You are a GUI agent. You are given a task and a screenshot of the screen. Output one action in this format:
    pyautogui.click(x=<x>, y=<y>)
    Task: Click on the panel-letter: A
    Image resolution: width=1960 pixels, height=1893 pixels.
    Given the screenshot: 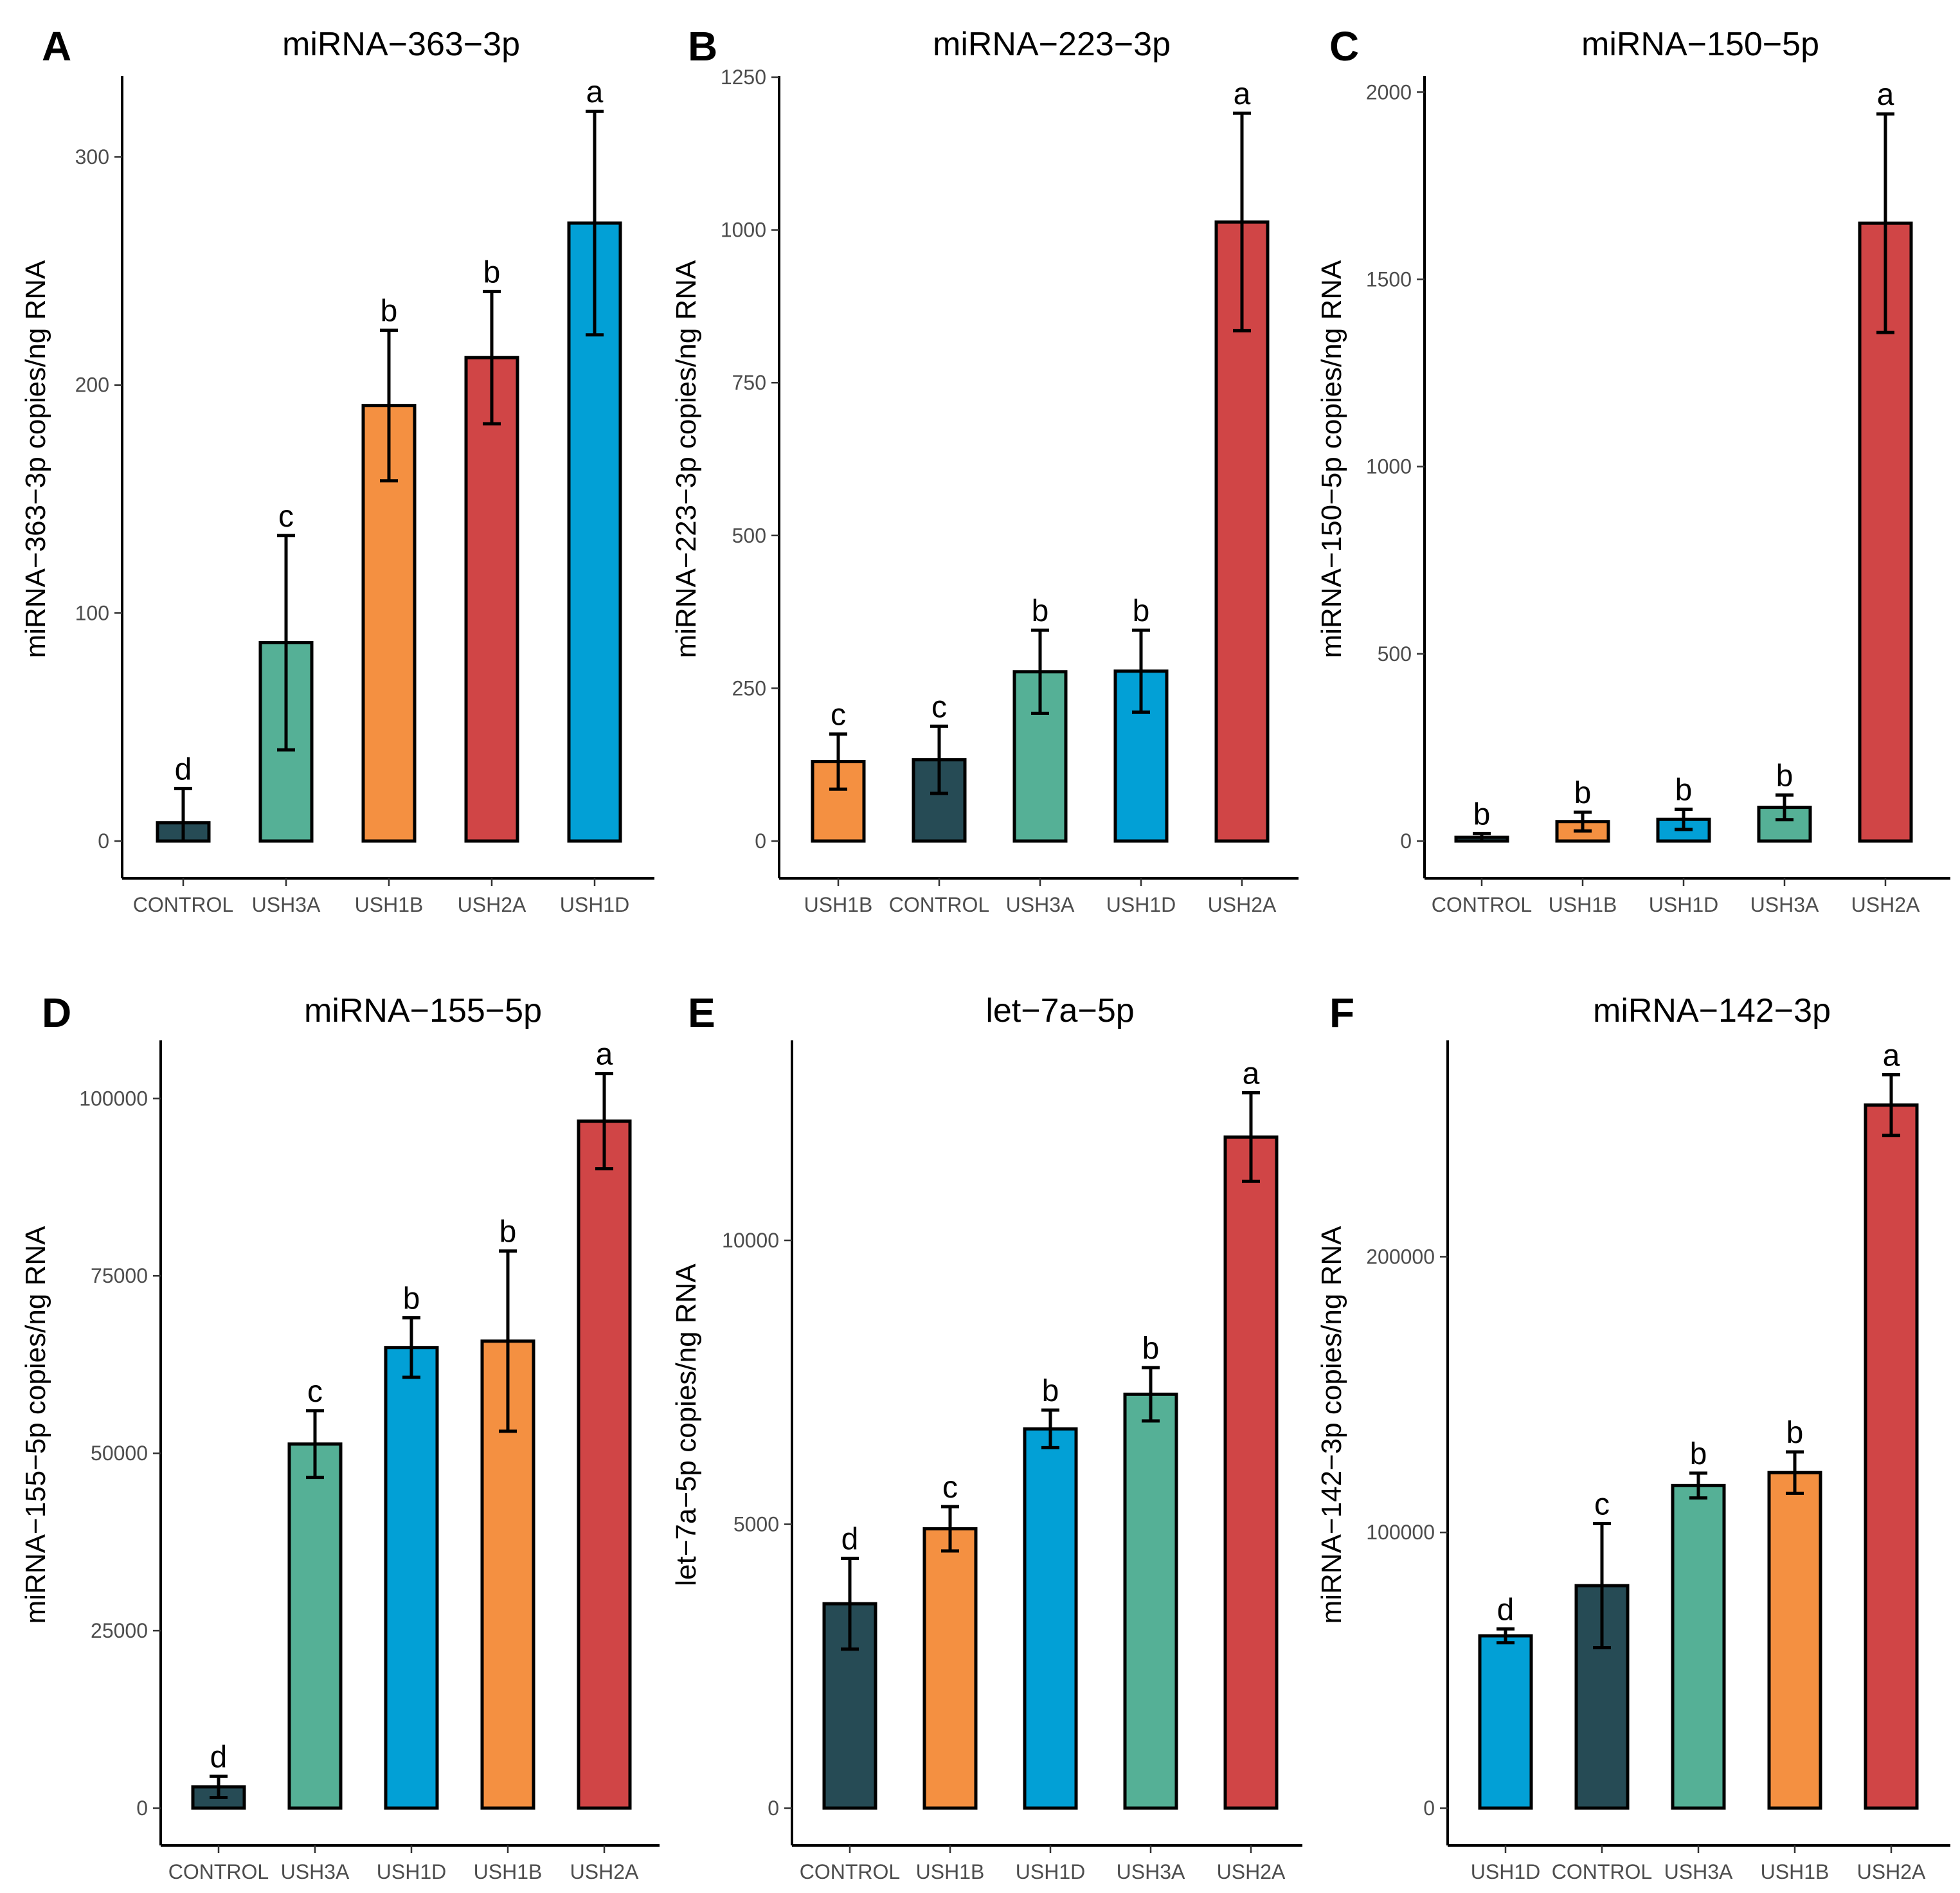 What is the action you would take?
    pyautogui.click(x=56, y=46)
    